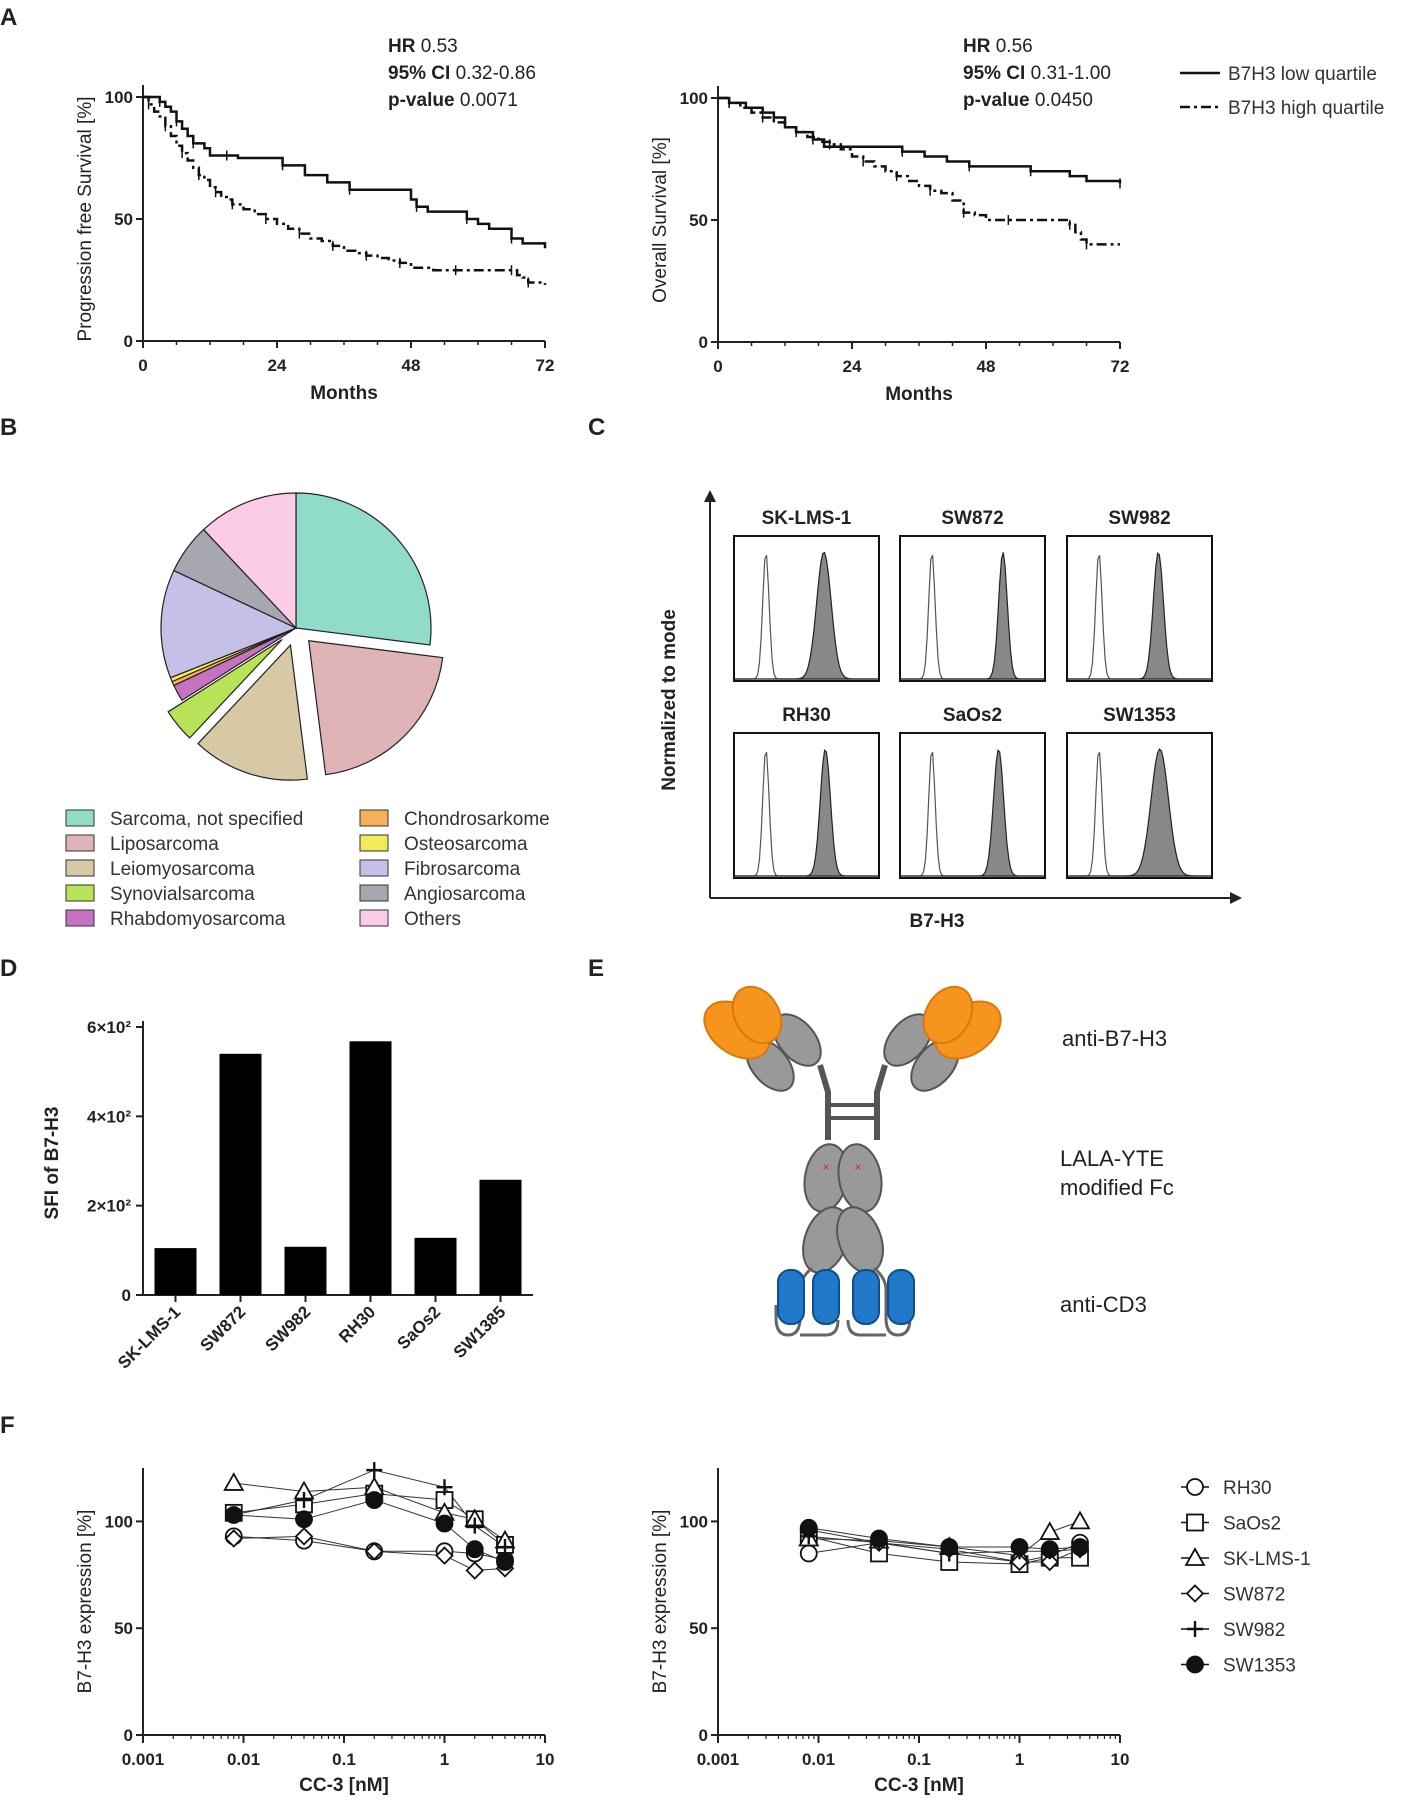 The image size is (1407, 1807). What do you see at coordinates (411, 365) in the screenshot?
I see `x-tick-label: 48` at bounding box center [411, 365].